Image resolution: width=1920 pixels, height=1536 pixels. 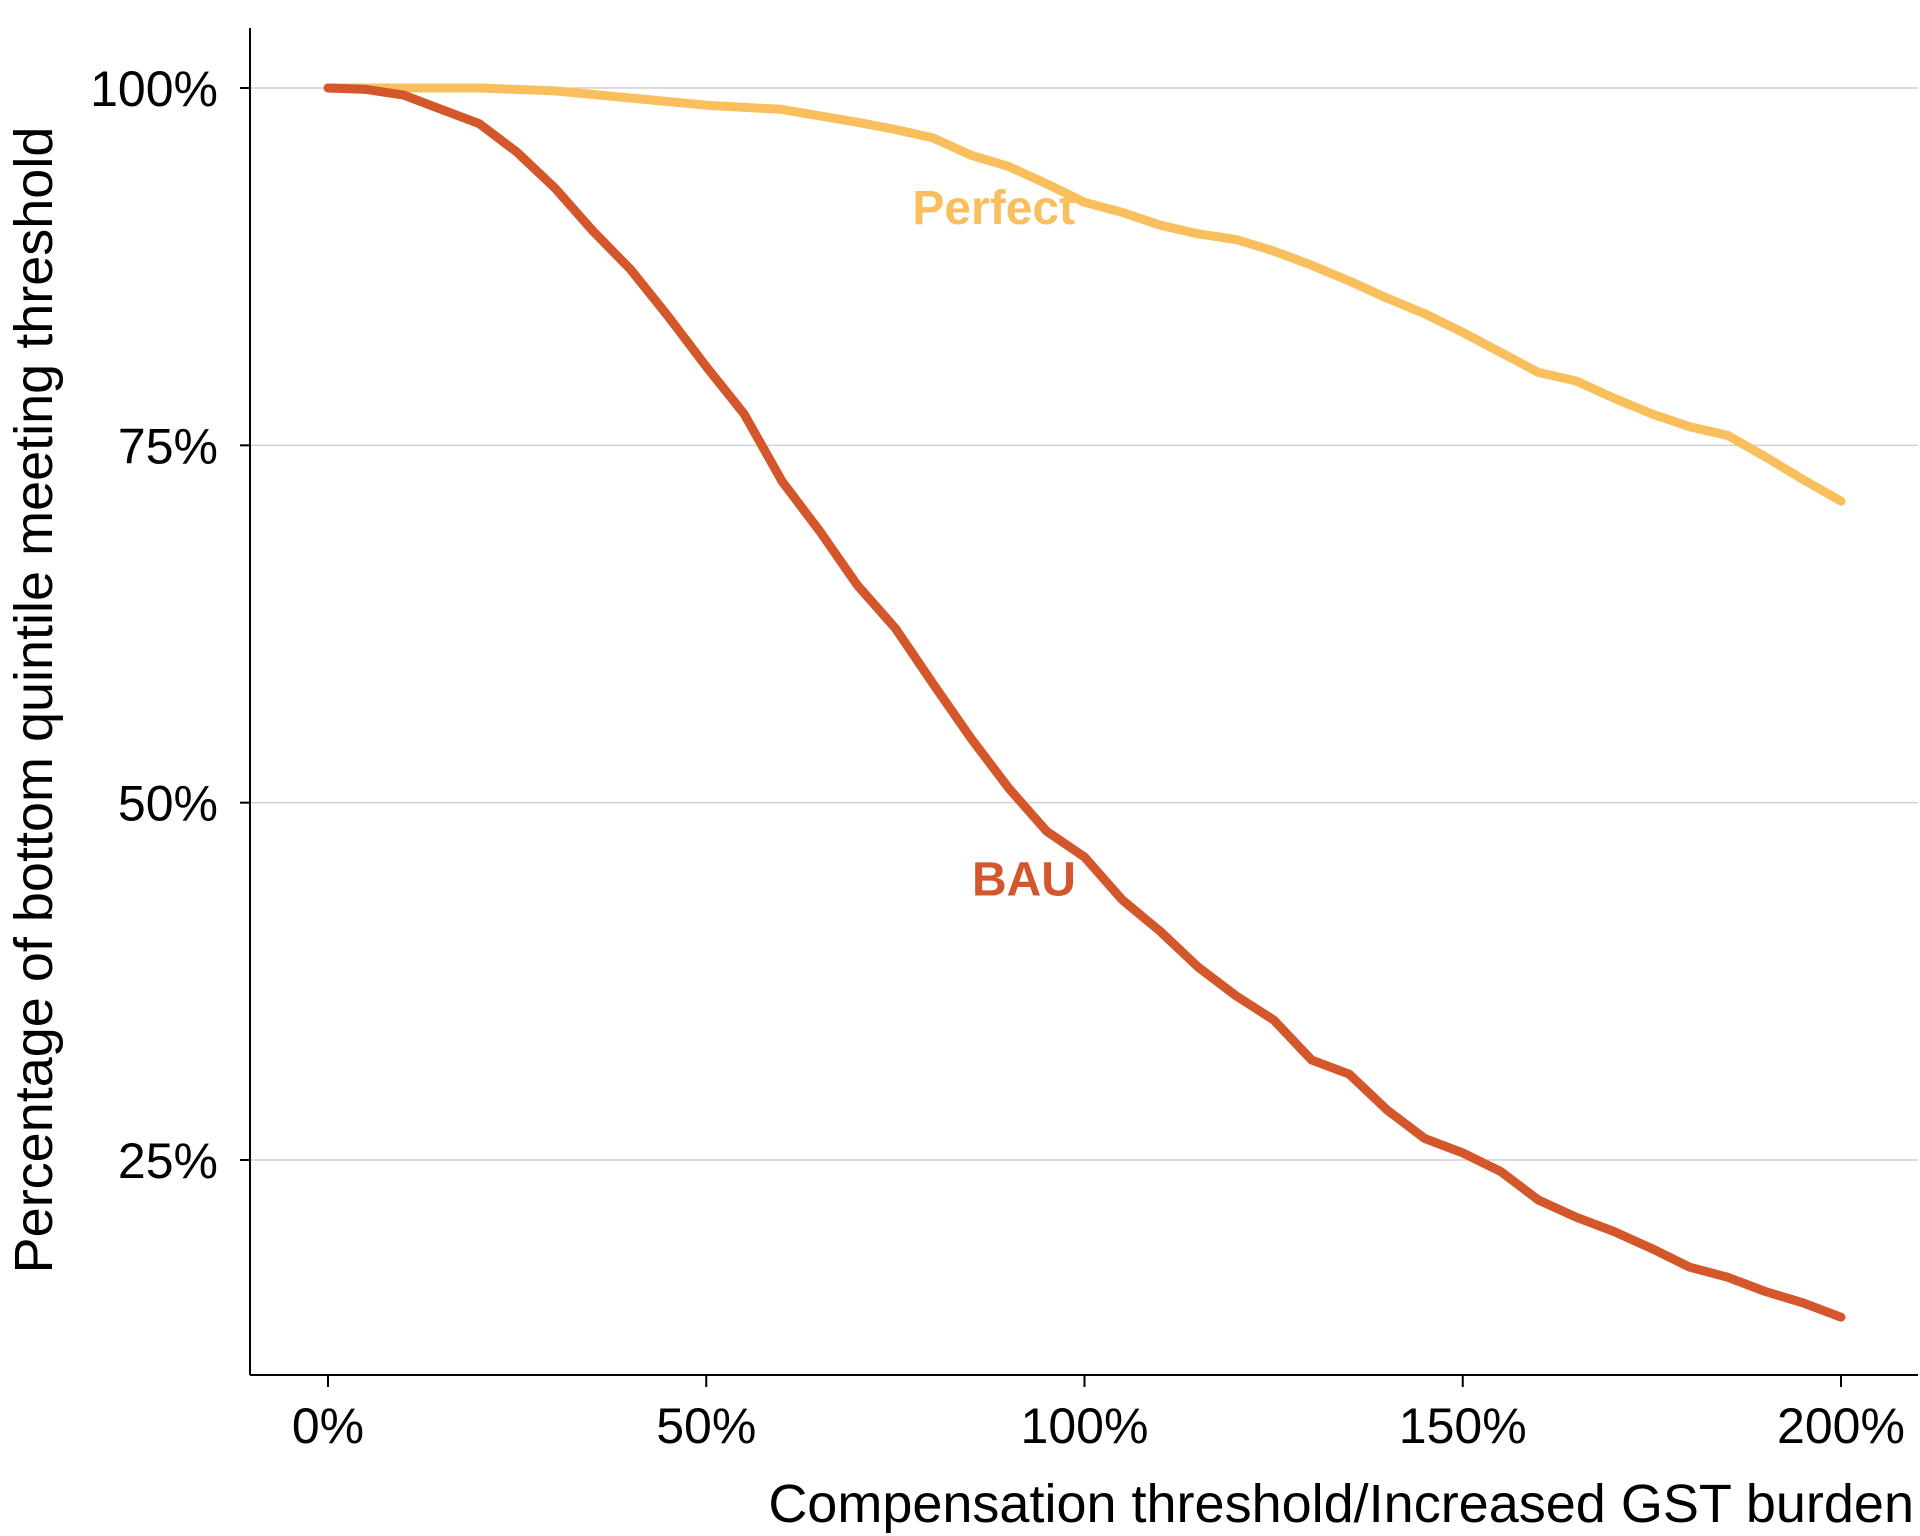 What do you see at coordinates (168, 804) in the screenshot?
I see `y-tick-label: 50%` at bounding box center [168, 804].